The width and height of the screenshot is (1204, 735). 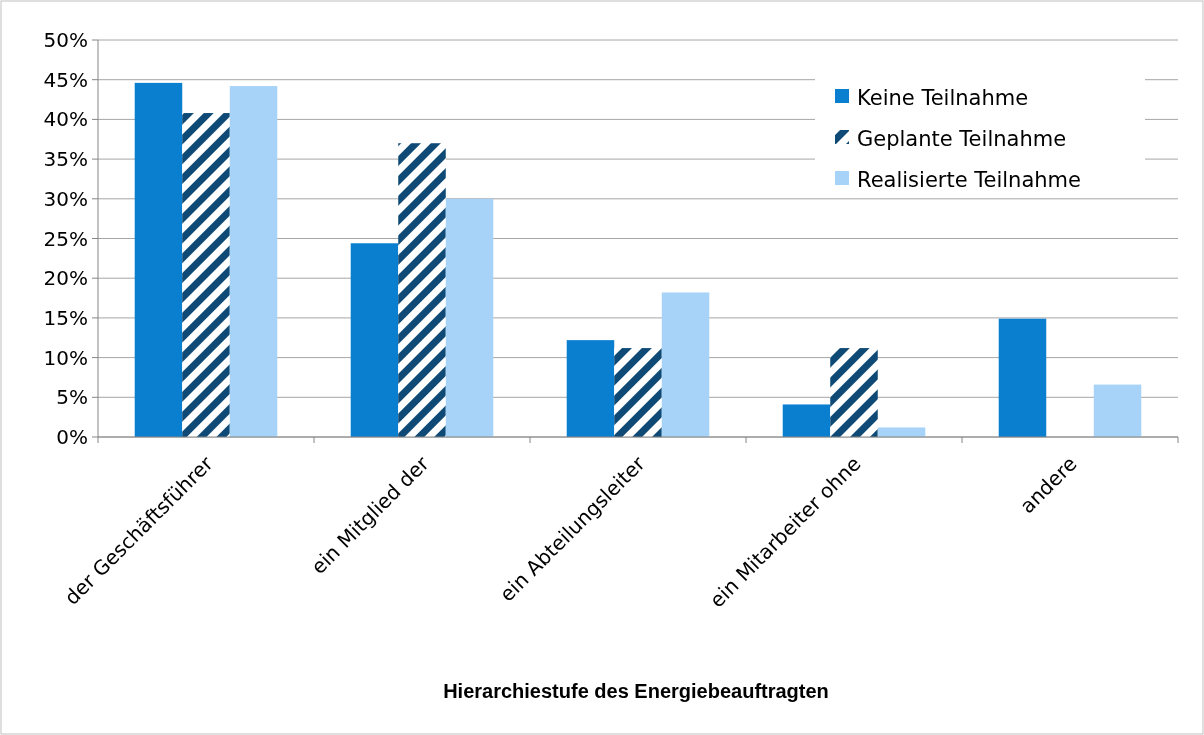 What do you see at coordinates (65, 278) in the screenshot?
I see `y-tick-label: 20%` at bounding box center [65, 278].